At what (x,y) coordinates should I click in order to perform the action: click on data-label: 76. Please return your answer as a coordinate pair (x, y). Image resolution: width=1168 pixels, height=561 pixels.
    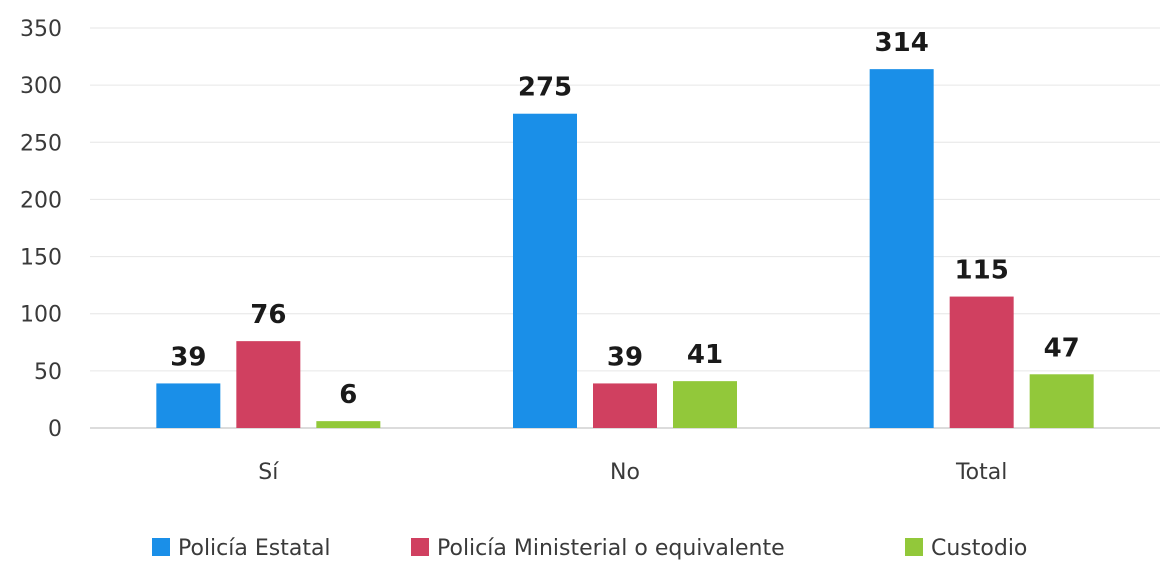
    Looking at the image, I should click on (268, 315).